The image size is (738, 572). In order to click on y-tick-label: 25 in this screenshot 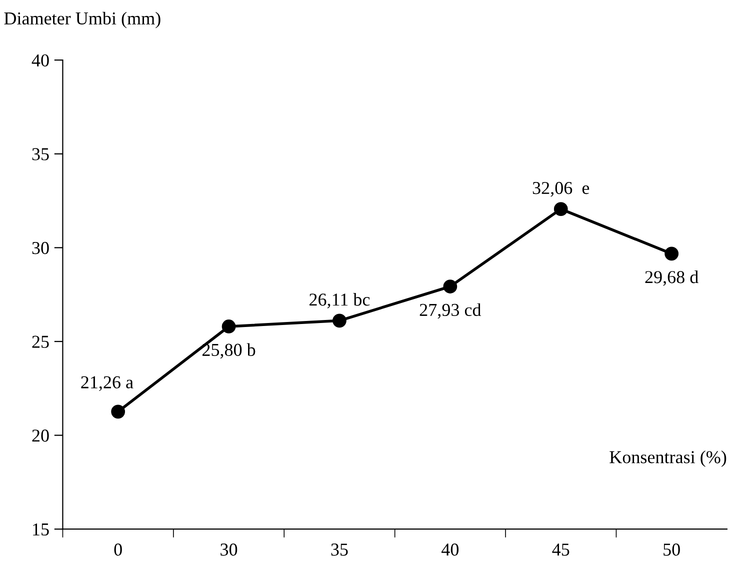, I will do `click(40, 342)`.